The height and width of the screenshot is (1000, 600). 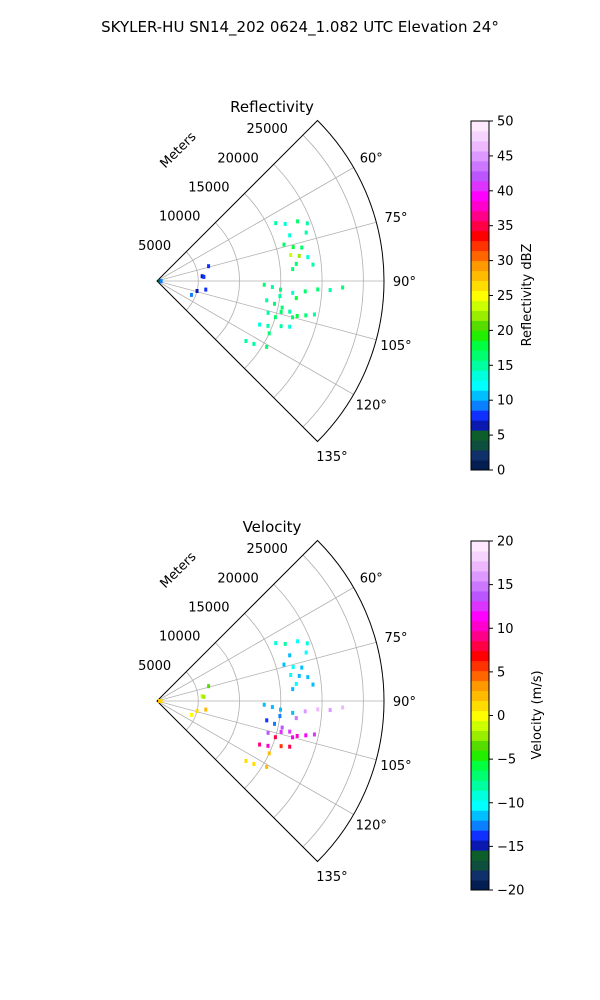 What do you see at coordinates (505, 296) in the screenshot?
I see `colorbar-tick-label: 25` at bounding box center [505, 296].